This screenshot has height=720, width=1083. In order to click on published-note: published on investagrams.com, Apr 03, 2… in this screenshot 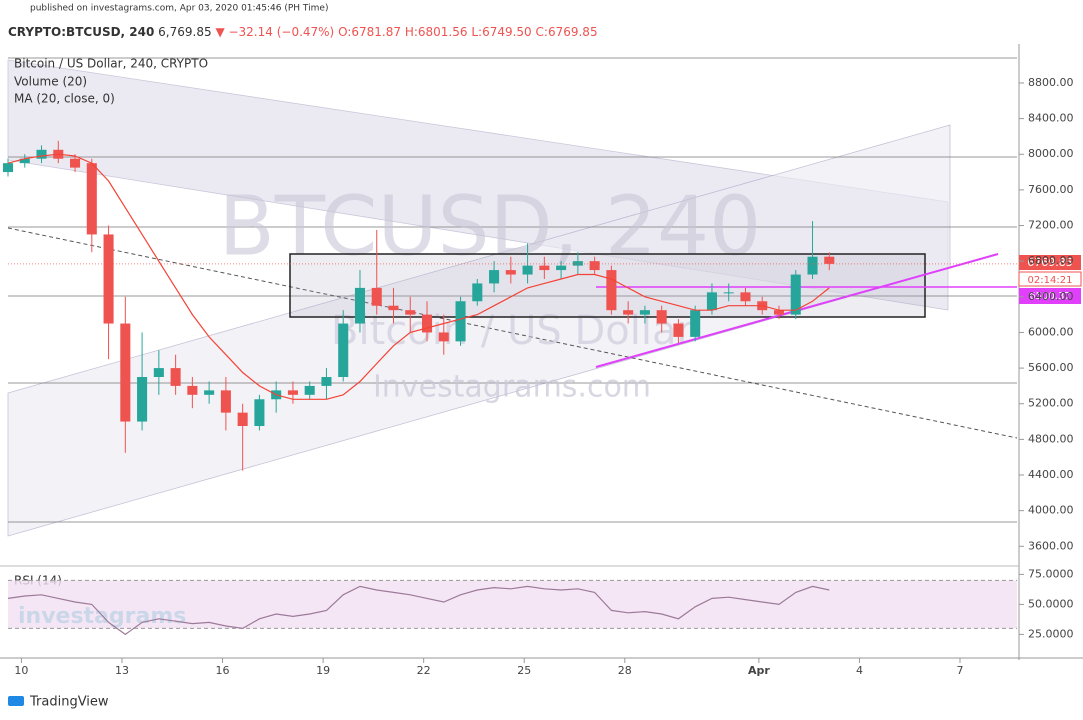, I will do `click(179, 9)`.